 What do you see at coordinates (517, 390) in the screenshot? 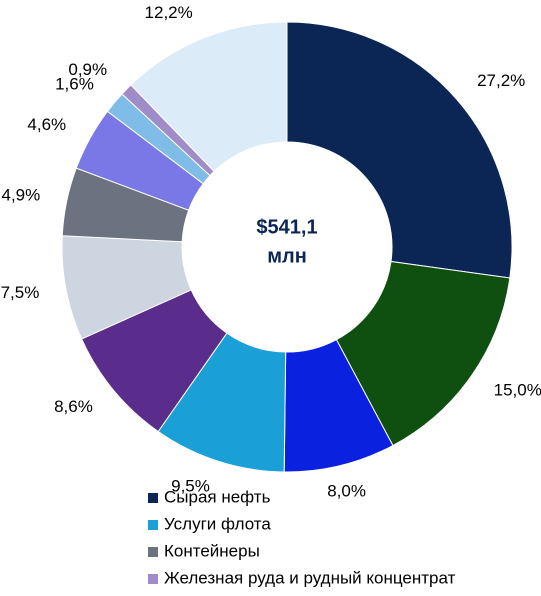
I see `value-label: 15,0%` at bounding box center [517, 390].